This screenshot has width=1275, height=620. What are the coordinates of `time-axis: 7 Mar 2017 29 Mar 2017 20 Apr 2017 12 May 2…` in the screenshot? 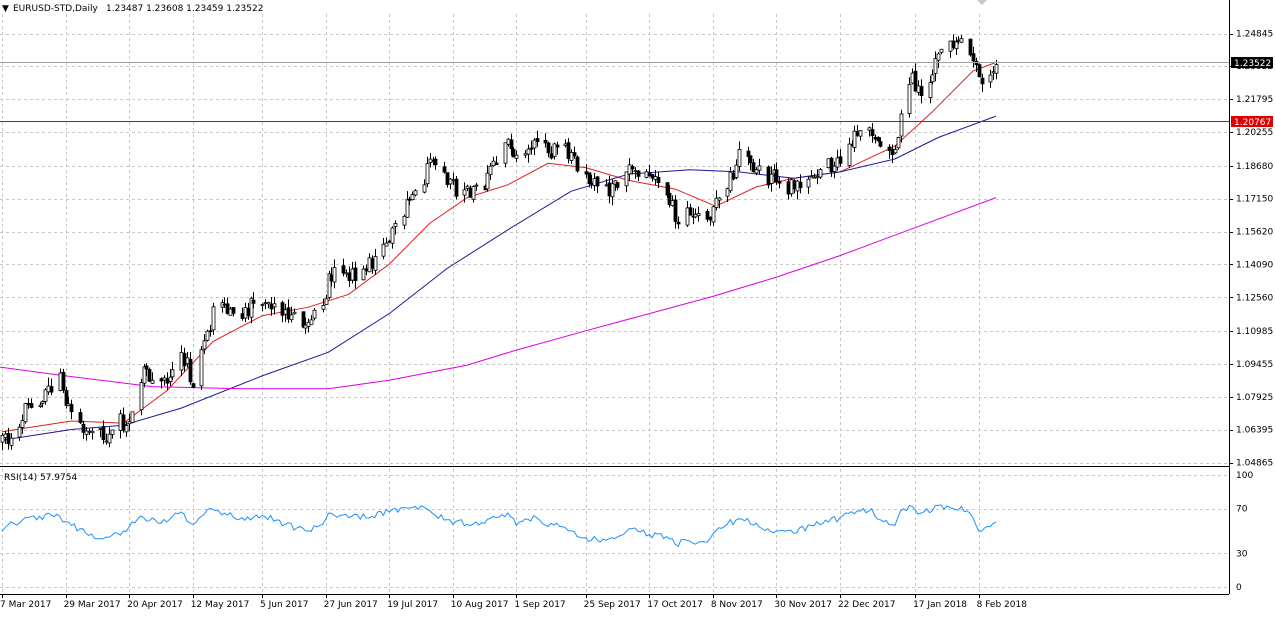 It's located at (513, 602).